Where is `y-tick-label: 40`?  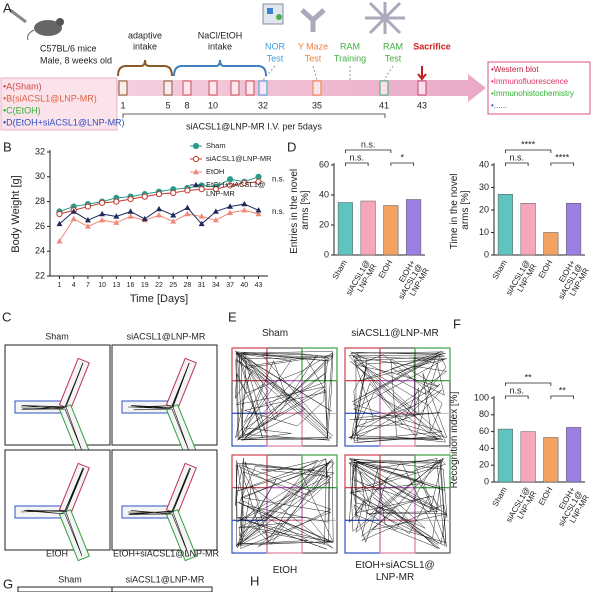 y-tick-label: 40 is located at coordinates (484, 164).